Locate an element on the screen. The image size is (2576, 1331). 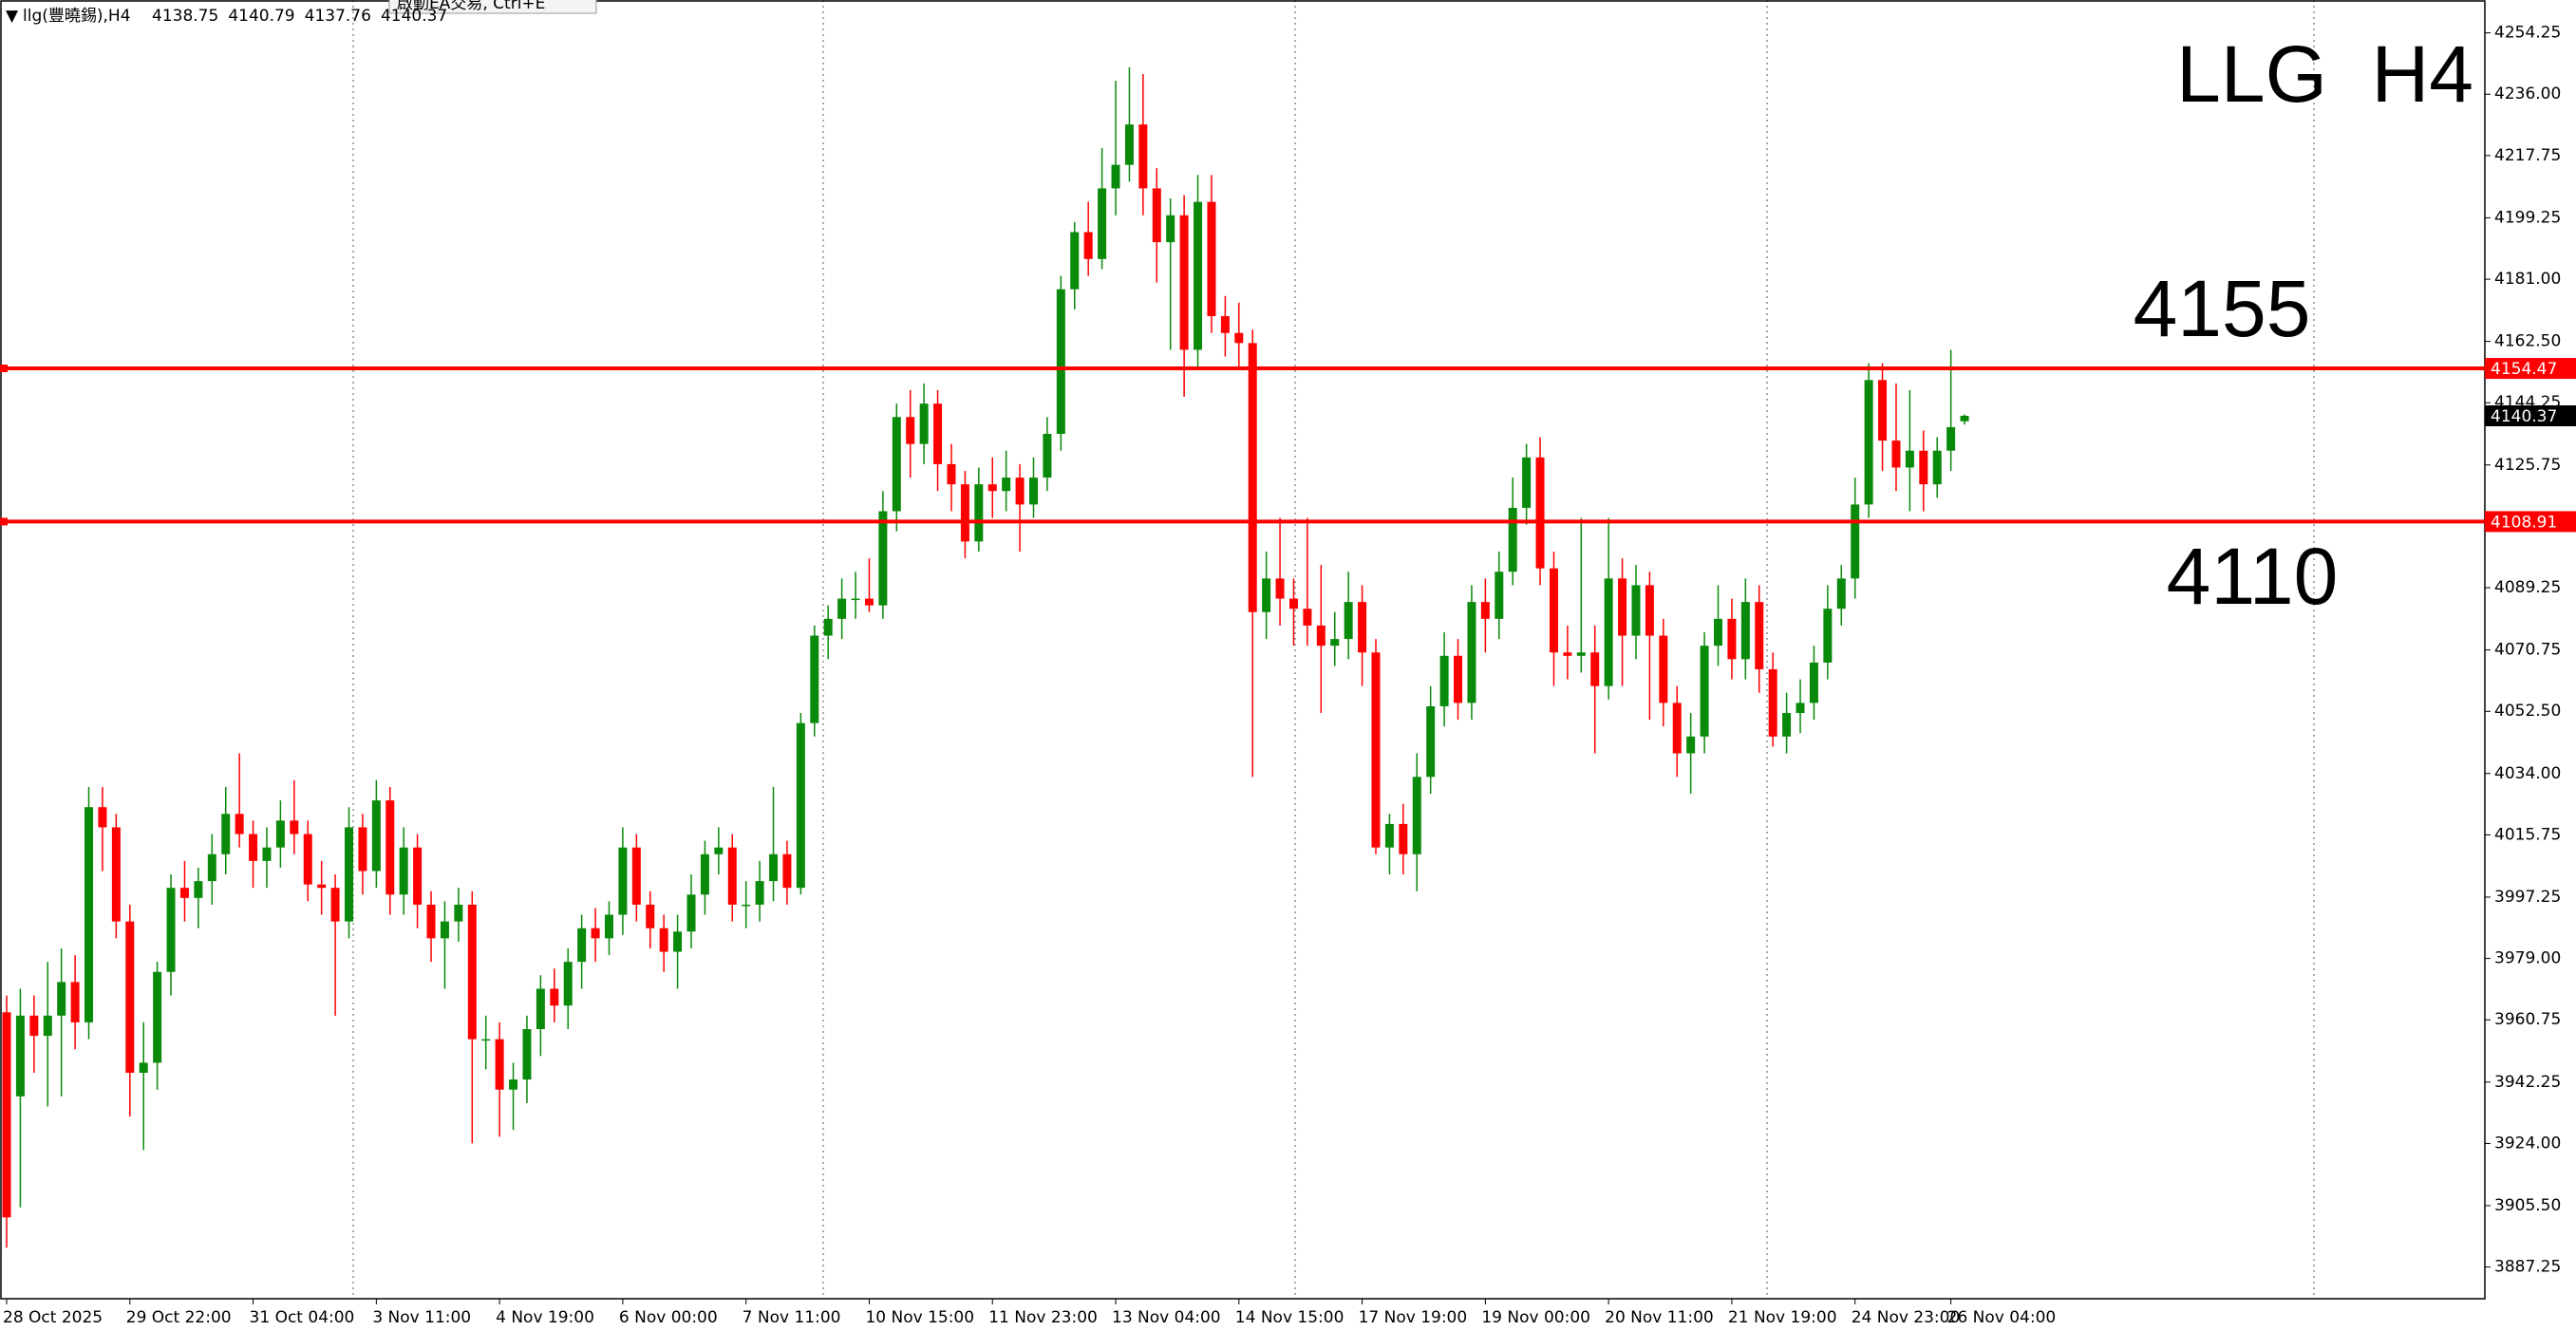
y-tick-label: 4089.25 is located at coordinates (2527, 587).